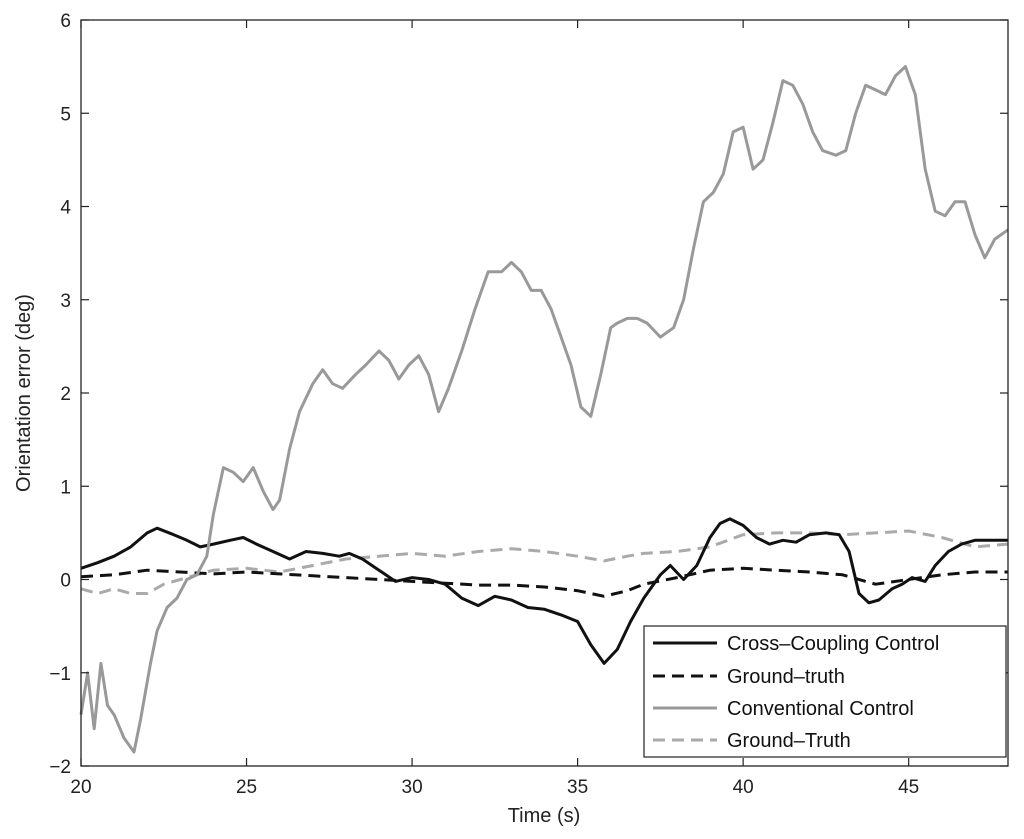 The height and width of the screenshot is (839, 1024). Describe the element at coordinates (60, 767) in the screenshot. I see `y-tick-label: −2` at that location.